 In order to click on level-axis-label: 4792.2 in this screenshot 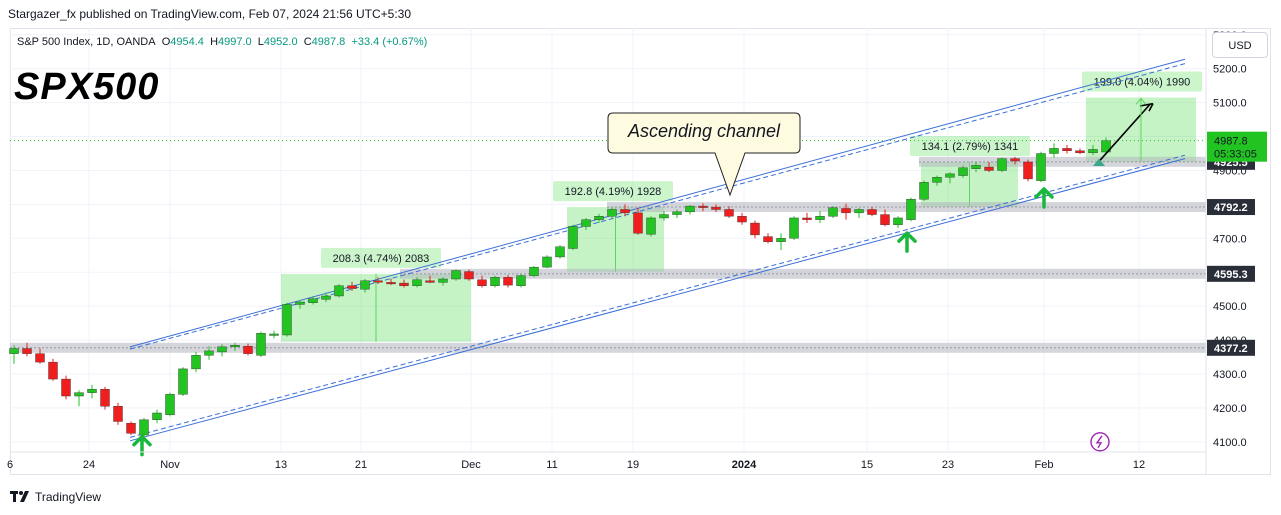, I will do `click(1231, 208)`.